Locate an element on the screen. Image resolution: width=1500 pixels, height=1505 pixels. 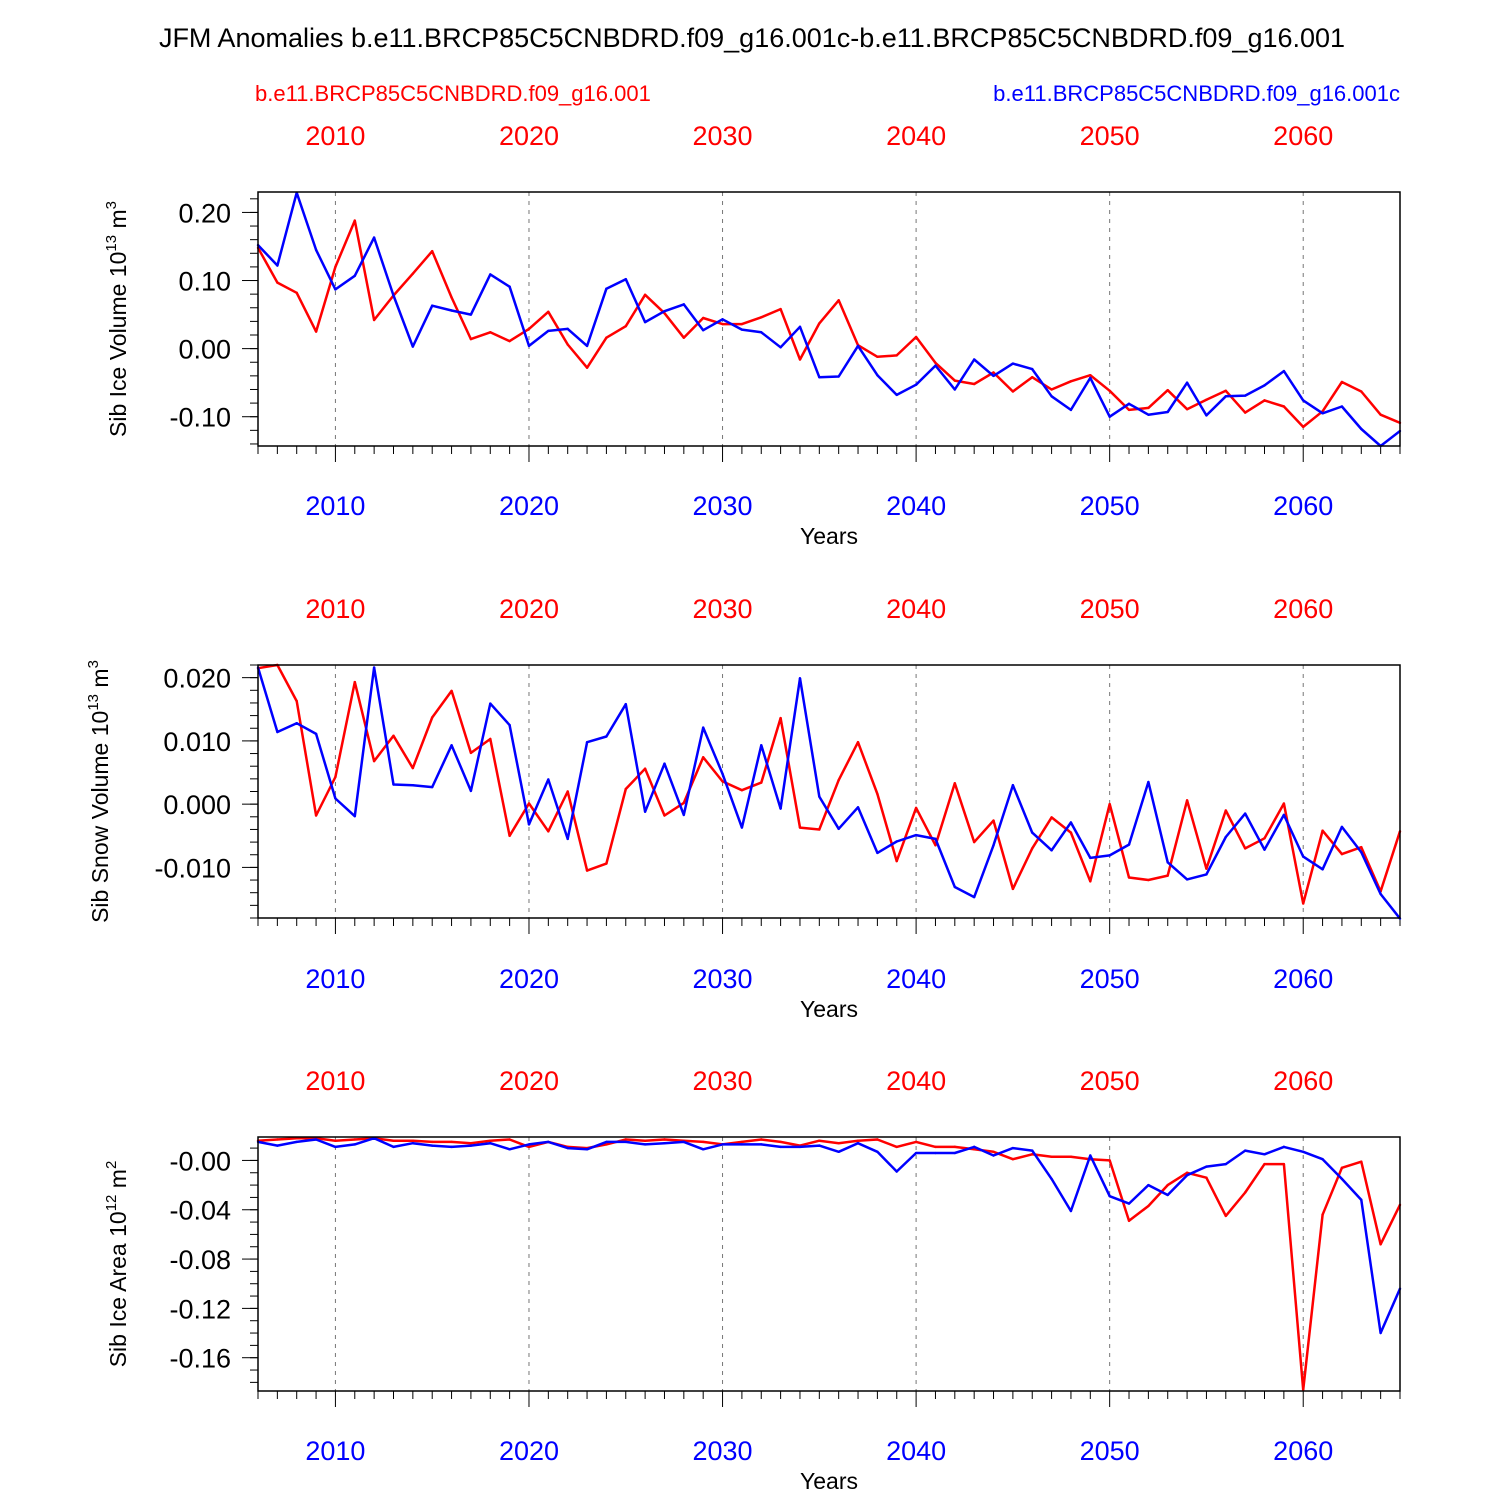
y-tick-label: -0.04 is located at coordinates (200, 1211).